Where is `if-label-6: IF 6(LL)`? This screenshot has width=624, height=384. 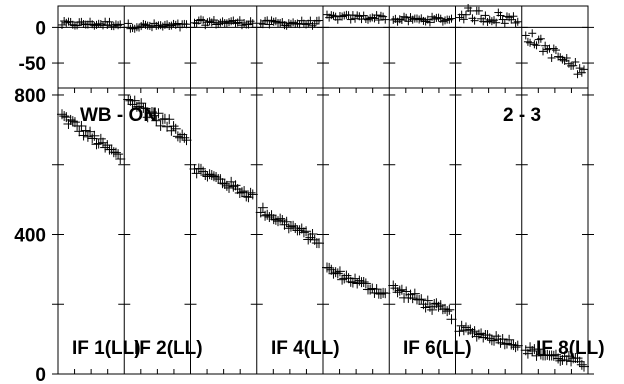 if-label-6: IF 6(LL) is located at coordinates (437, 348).